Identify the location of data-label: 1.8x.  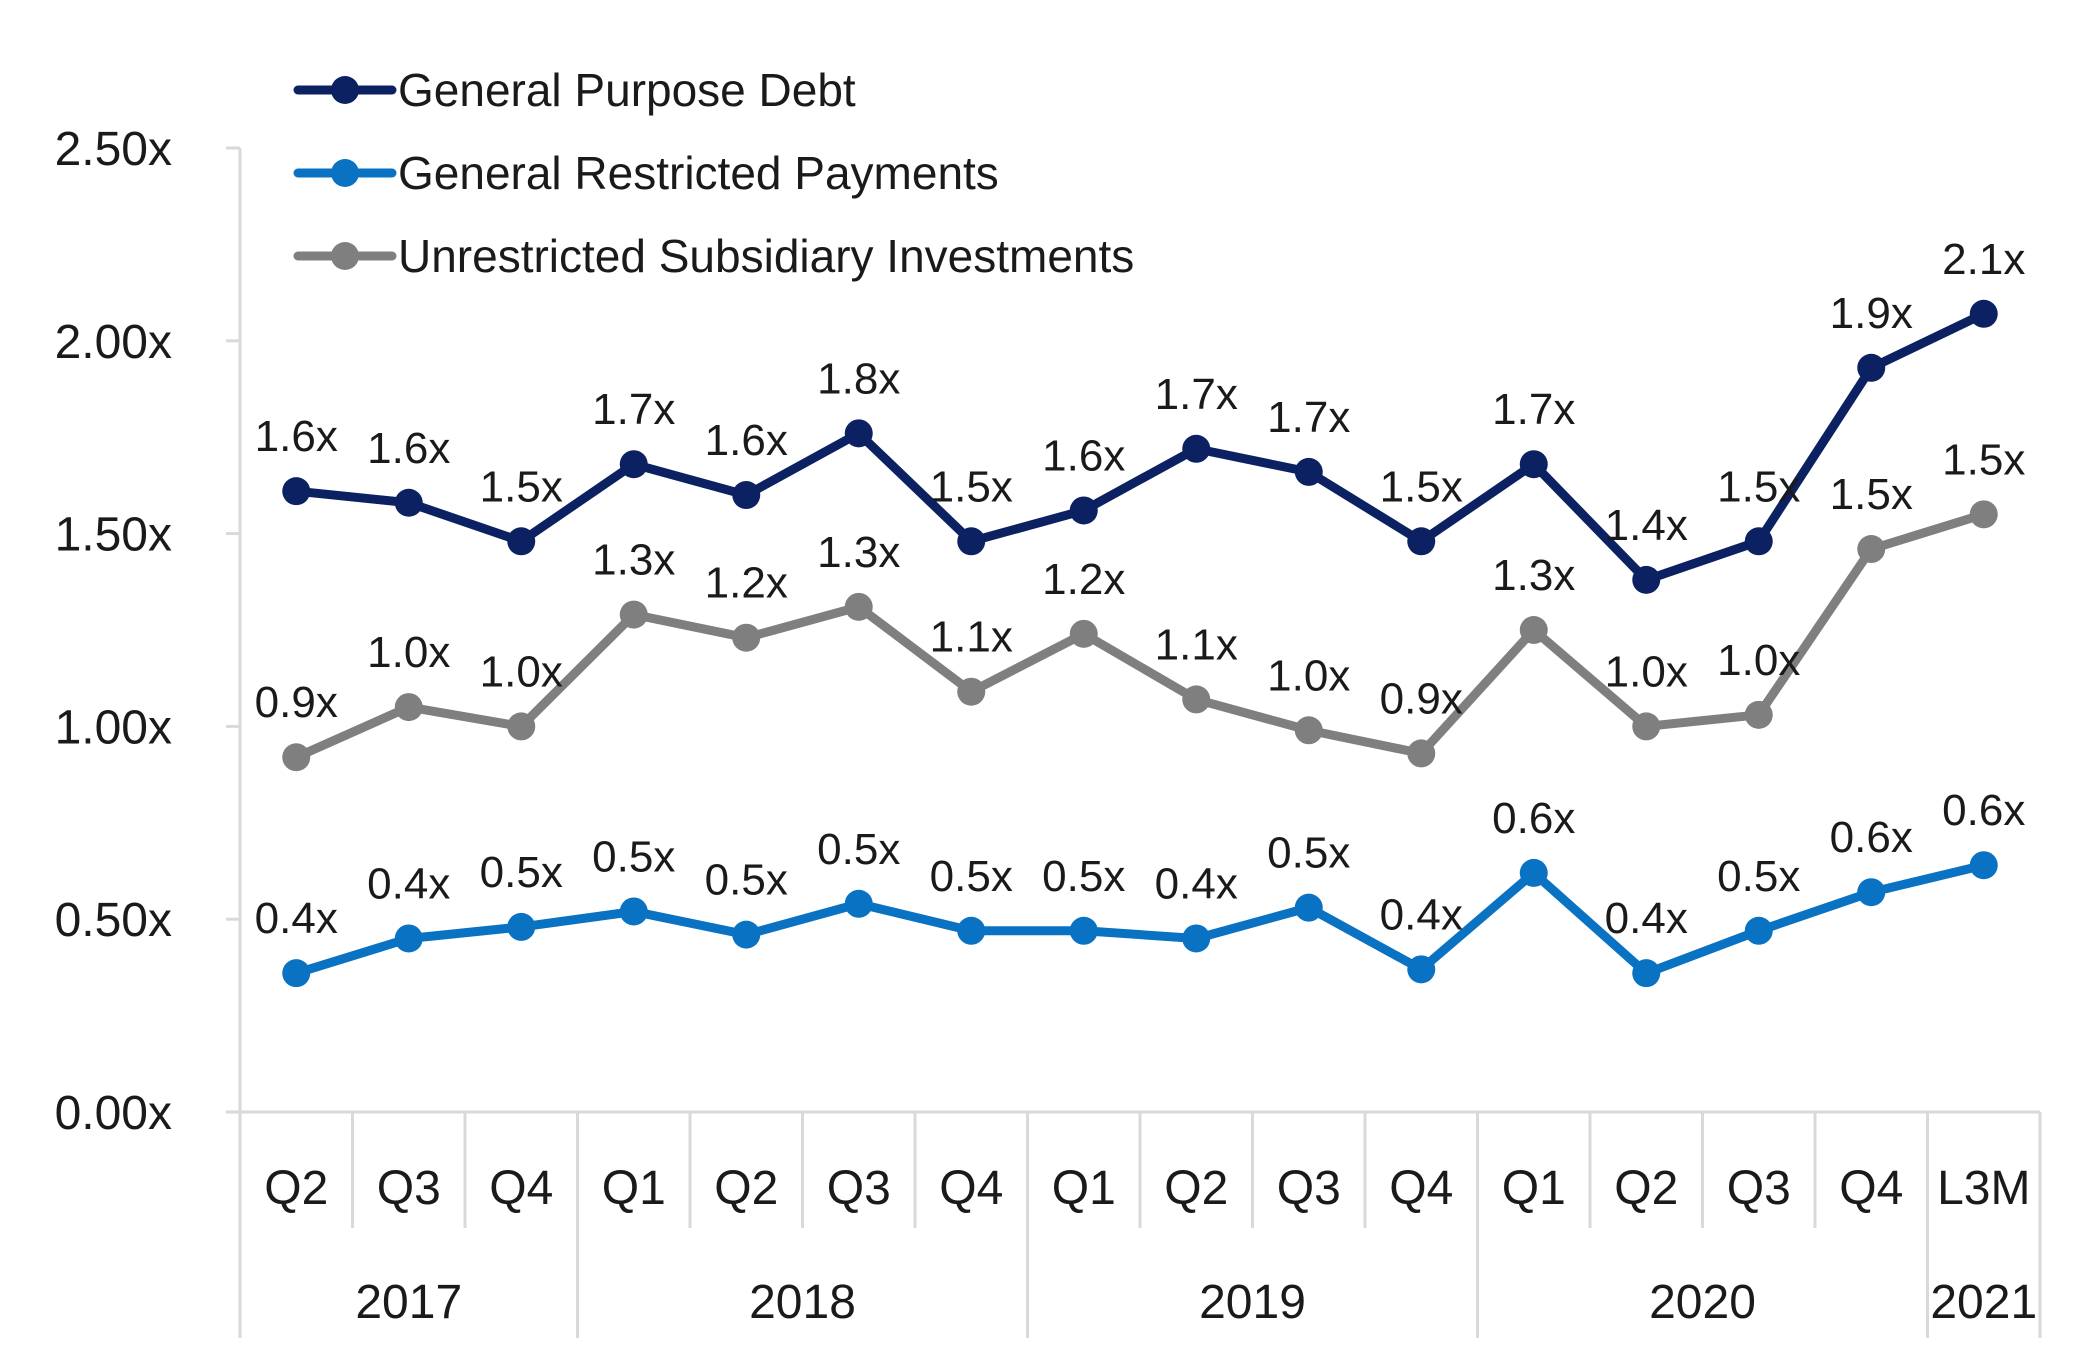
(858, 378).